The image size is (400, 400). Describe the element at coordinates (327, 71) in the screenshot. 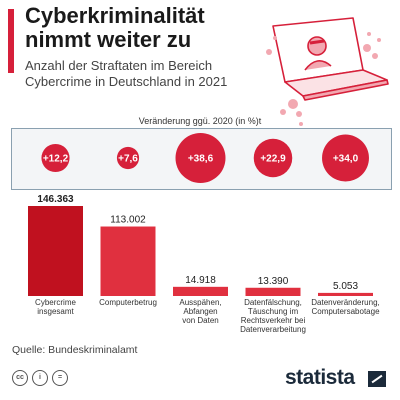

I see `hacker-laptop-illustration` at that location.